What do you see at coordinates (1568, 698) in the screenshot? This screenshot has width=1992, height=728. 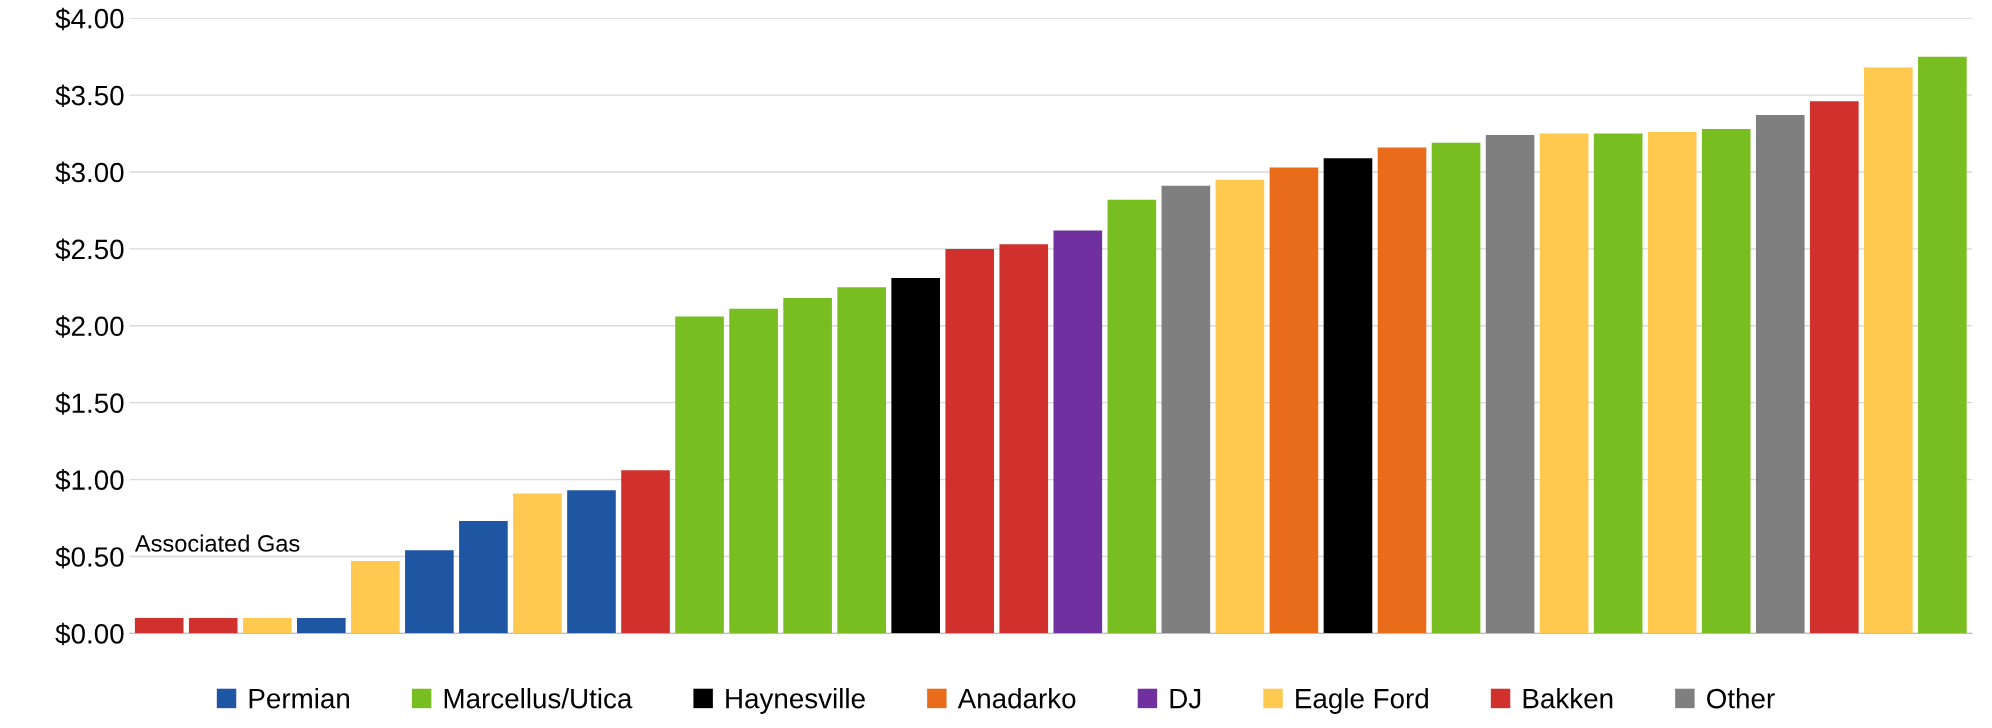 I see `legend-label: Bakken` at bounding box center [1568, 698].